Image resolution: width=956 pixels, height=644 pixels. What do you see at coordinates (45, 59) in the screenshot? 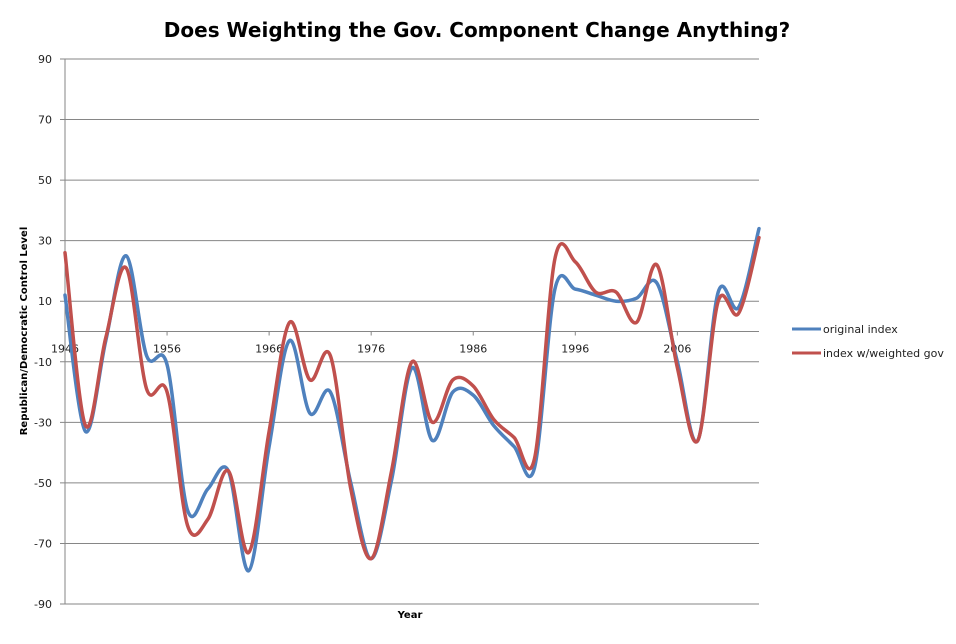
I see `y-tick-label: 90` at bounding box center [45, 59].